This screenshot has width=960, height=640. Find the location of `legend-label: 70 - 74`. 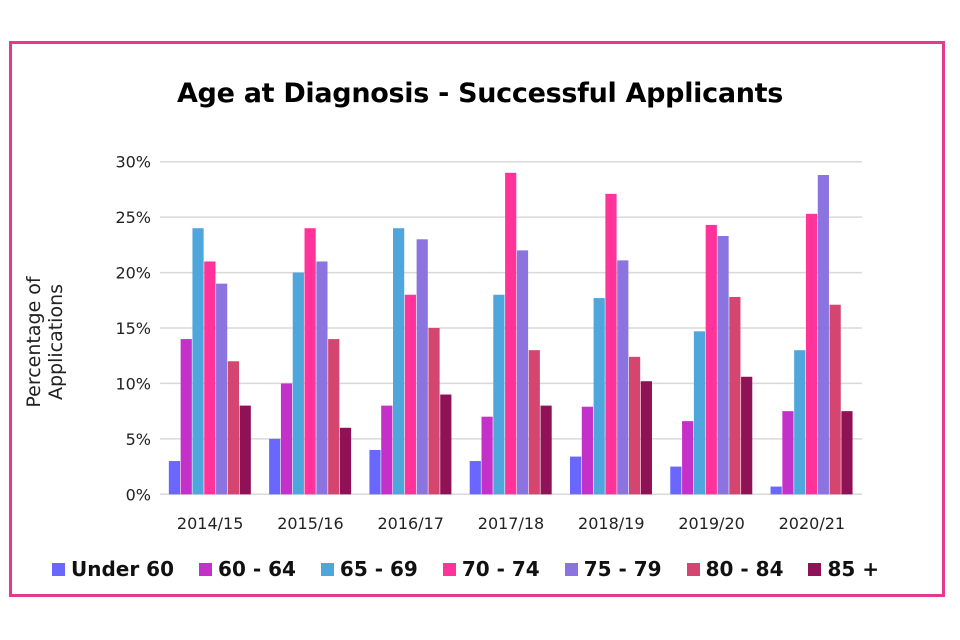

legend-label: 70 - 74 is located at coordinates (500, 569).